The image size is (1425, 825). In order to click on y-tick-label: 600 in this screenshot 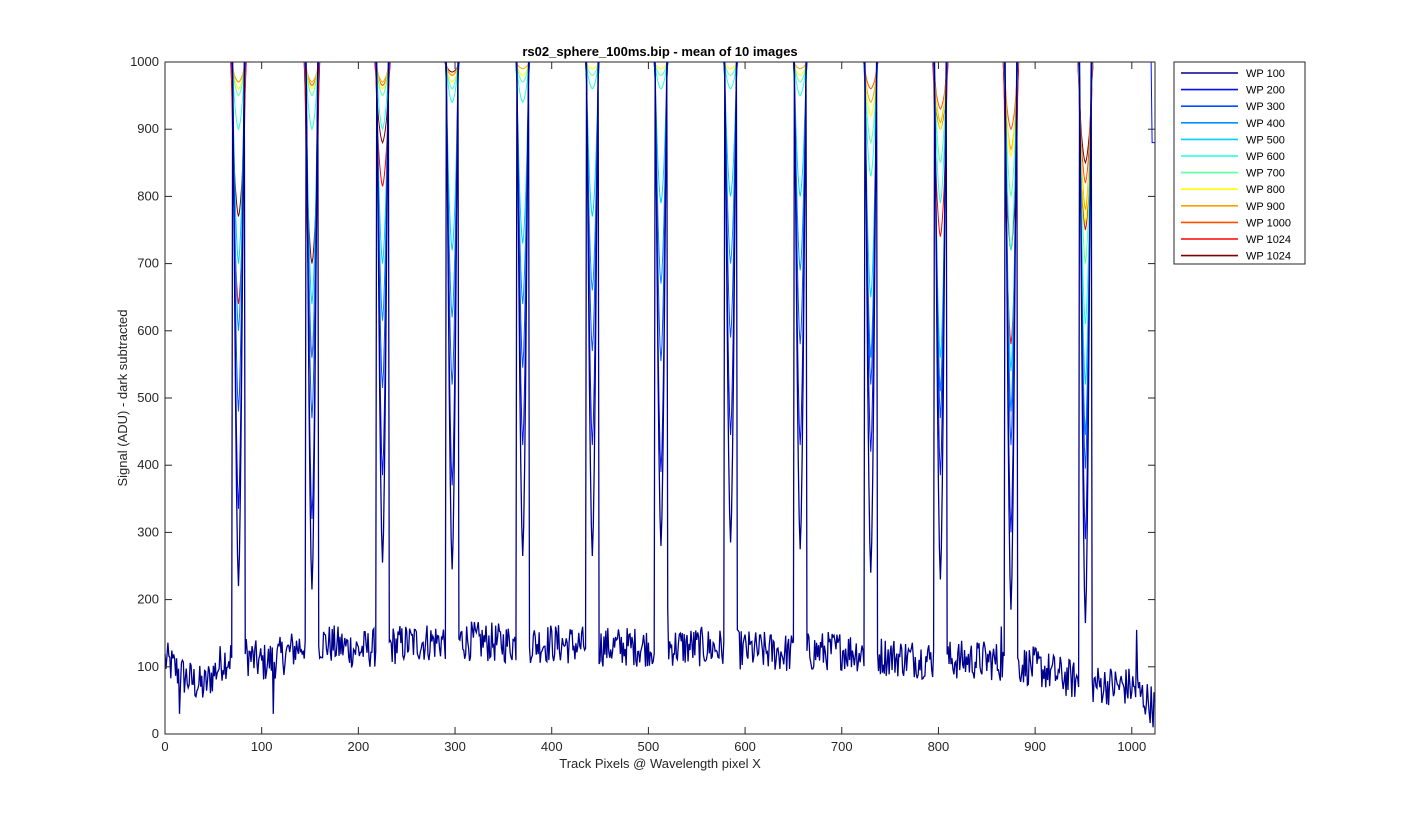, I will do `click(148, 330)`.